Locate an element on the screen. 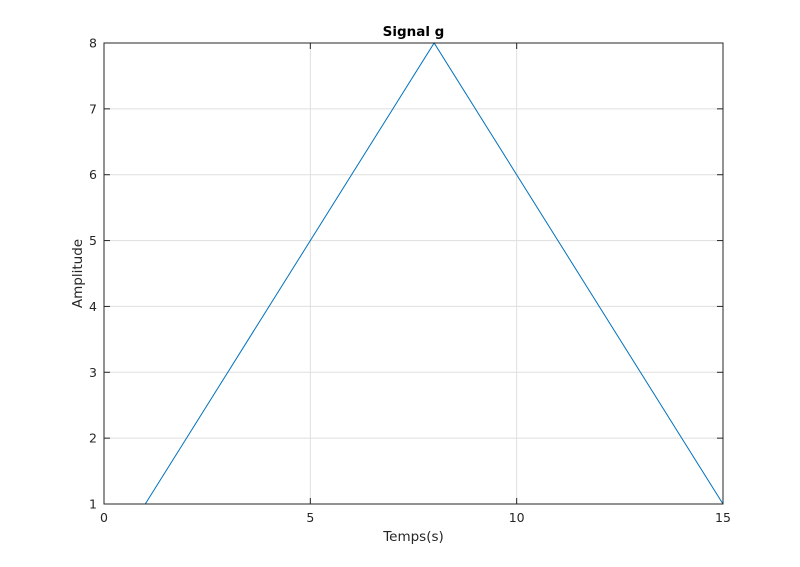  y-tick-label: 6 is located at coordinates (93, 174).